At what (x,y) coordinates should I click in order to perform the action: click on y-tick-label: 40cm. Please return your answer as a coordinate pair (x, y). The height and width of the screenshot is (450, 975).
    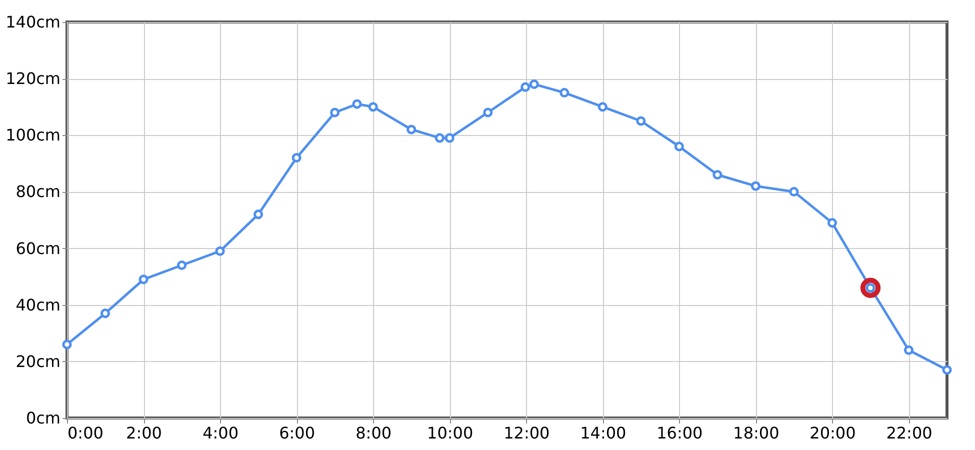
    Looking at the image, I should click on (38, 304).